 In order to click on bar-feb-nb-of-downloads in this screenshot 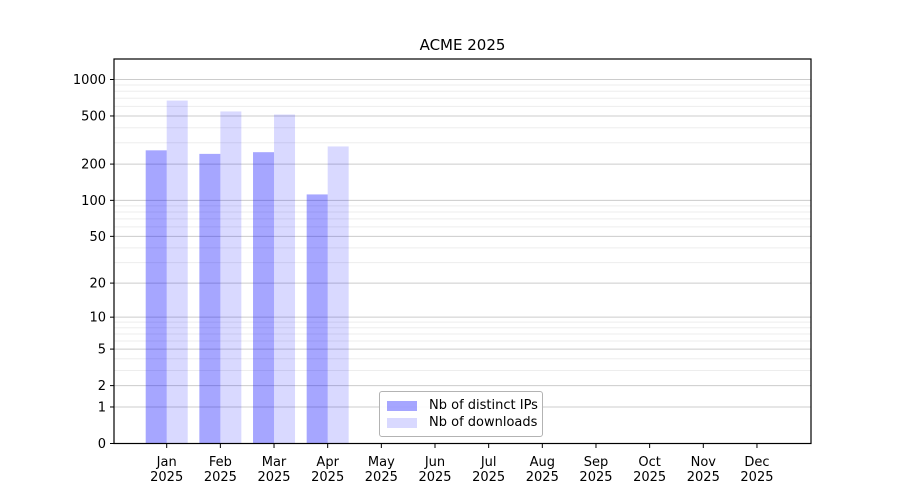, I will do `click(231, 277)`.